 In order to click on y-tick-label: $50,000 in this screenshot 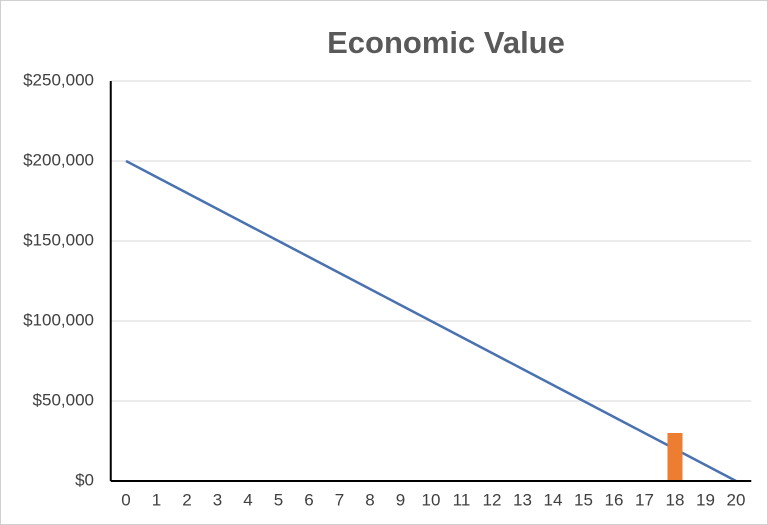, I will do `click(63, 399)`.